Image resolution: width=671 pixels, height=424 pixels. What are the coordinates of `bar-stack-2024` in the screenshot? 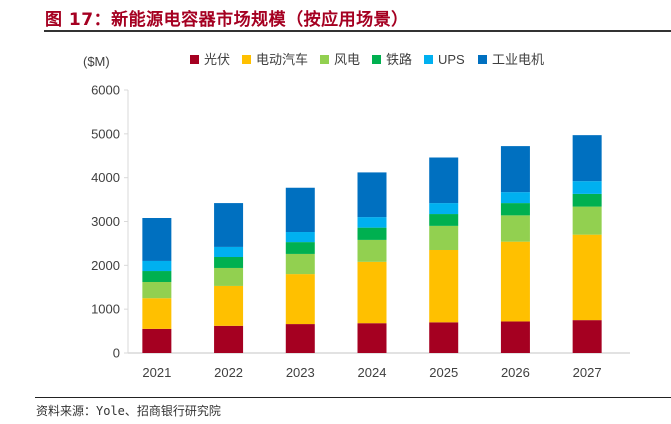 It's located at (372, 262).